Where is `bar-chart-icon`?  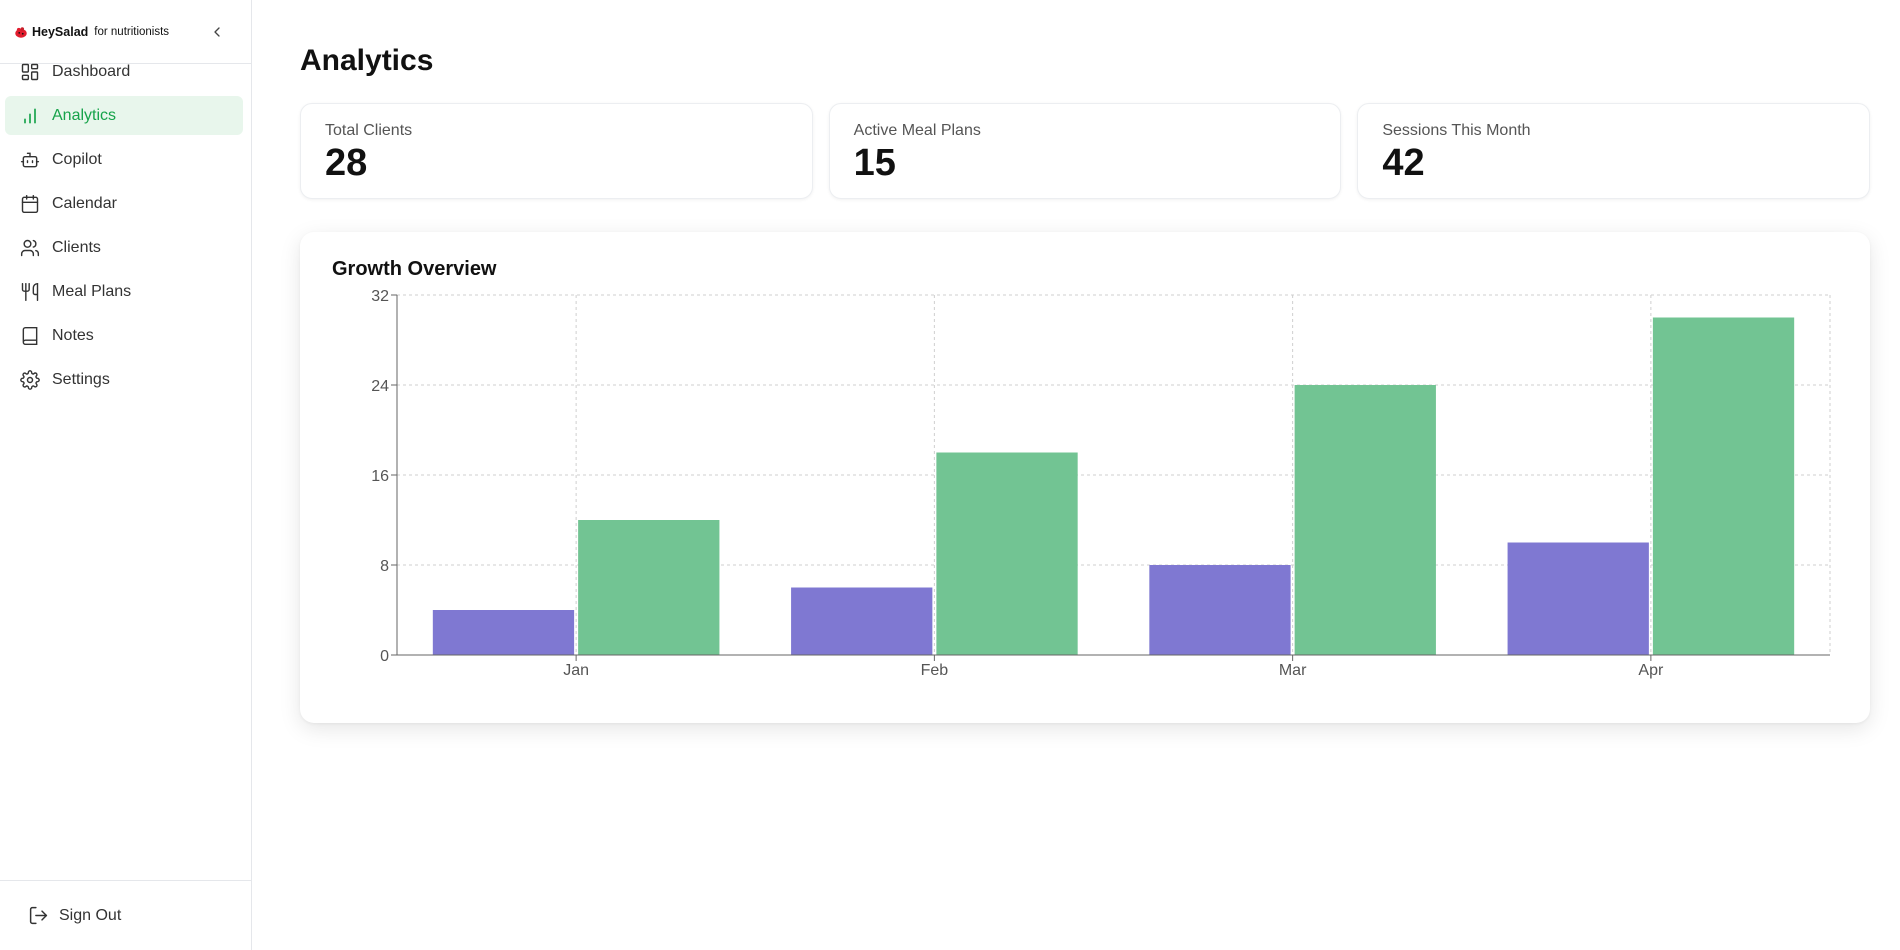 bar-chart-icon is located at coordinates (30, 115).